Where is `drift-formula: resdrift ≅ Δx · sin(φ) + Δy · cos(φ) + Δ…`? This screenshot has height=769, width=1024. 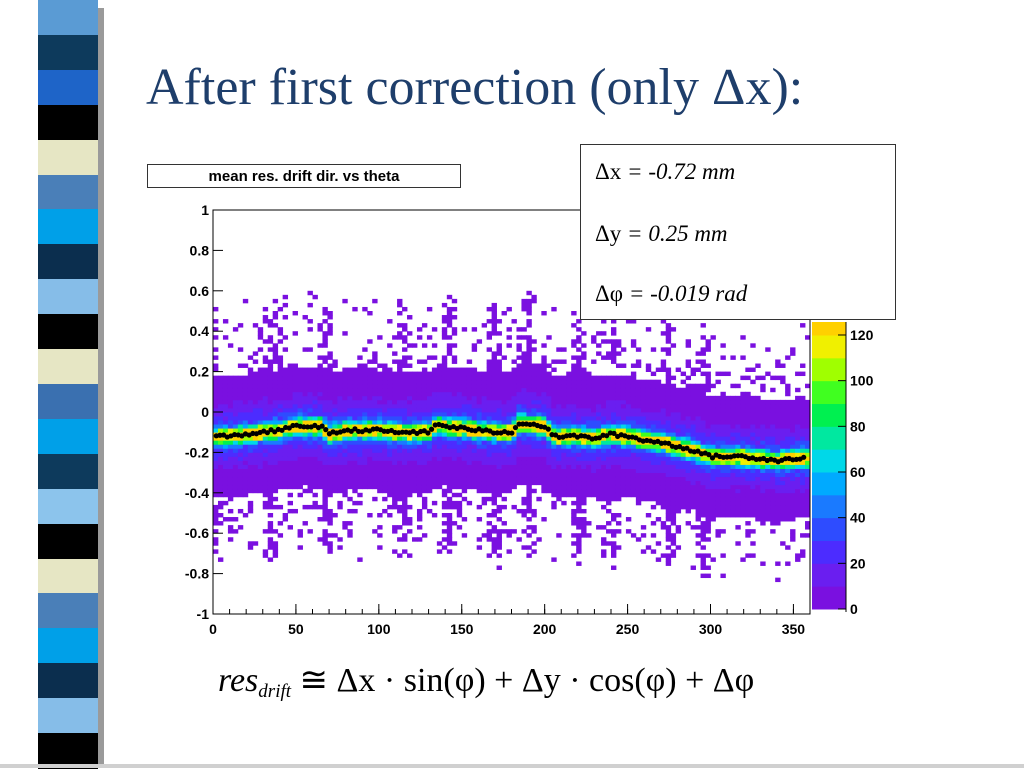
drift-formula: resdrift ≅ Δx · sin(φ) + Δy · cos(φ) + Δ… is located at coordinates (486, 681).